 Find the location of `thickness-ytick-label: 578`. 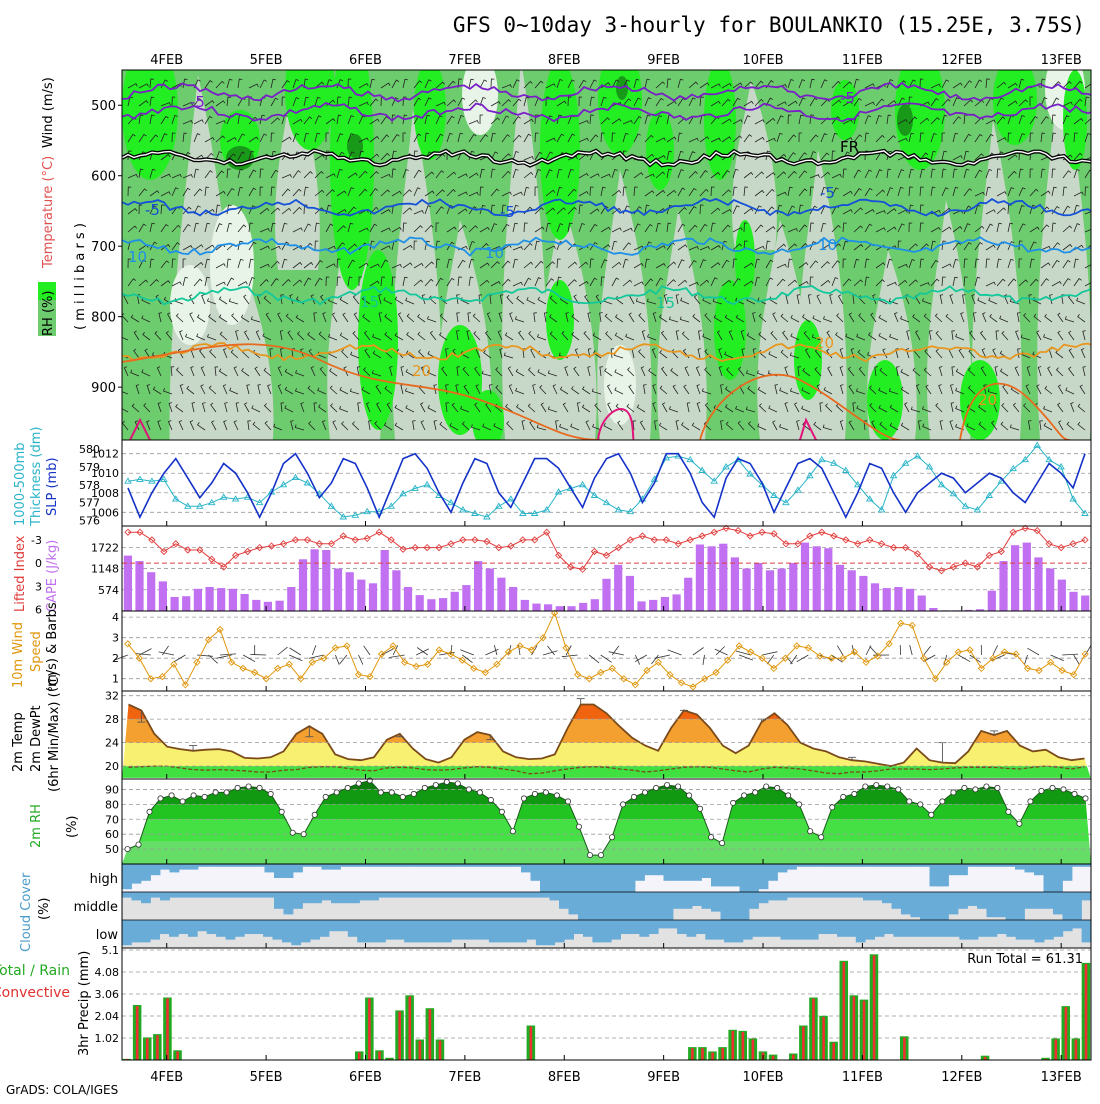

thickness-ytick-label: 578 is located at coordinates (89, 485).